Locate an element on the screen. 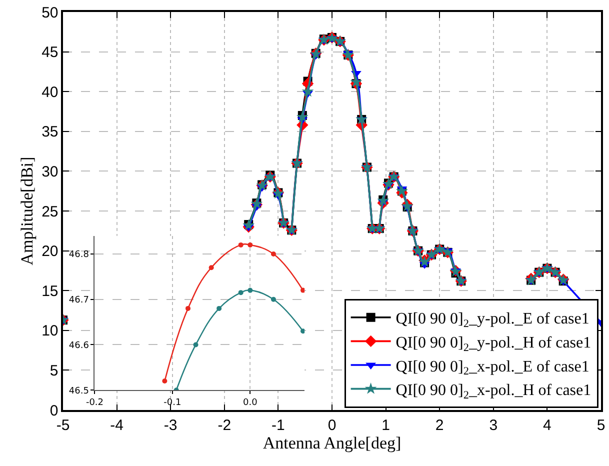  x-tick-label: -2 is located at coordinates (225, 425).